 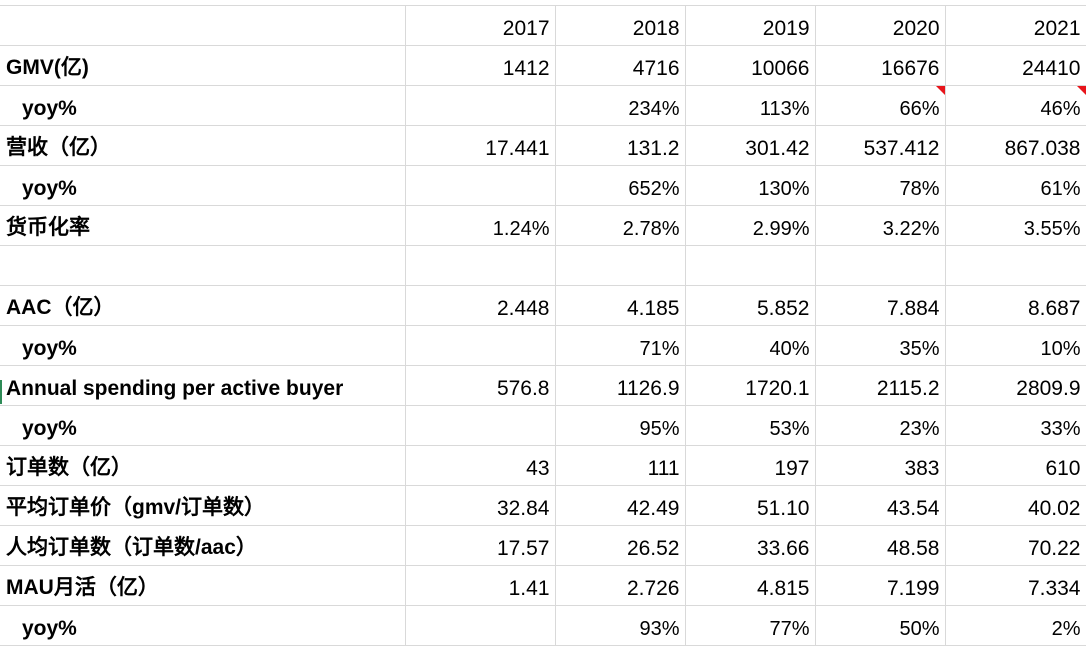 What do you see at coordinates (919, 349) in the screenshot?
I see `cell-value: 35%` at bounding box center [919, 349].